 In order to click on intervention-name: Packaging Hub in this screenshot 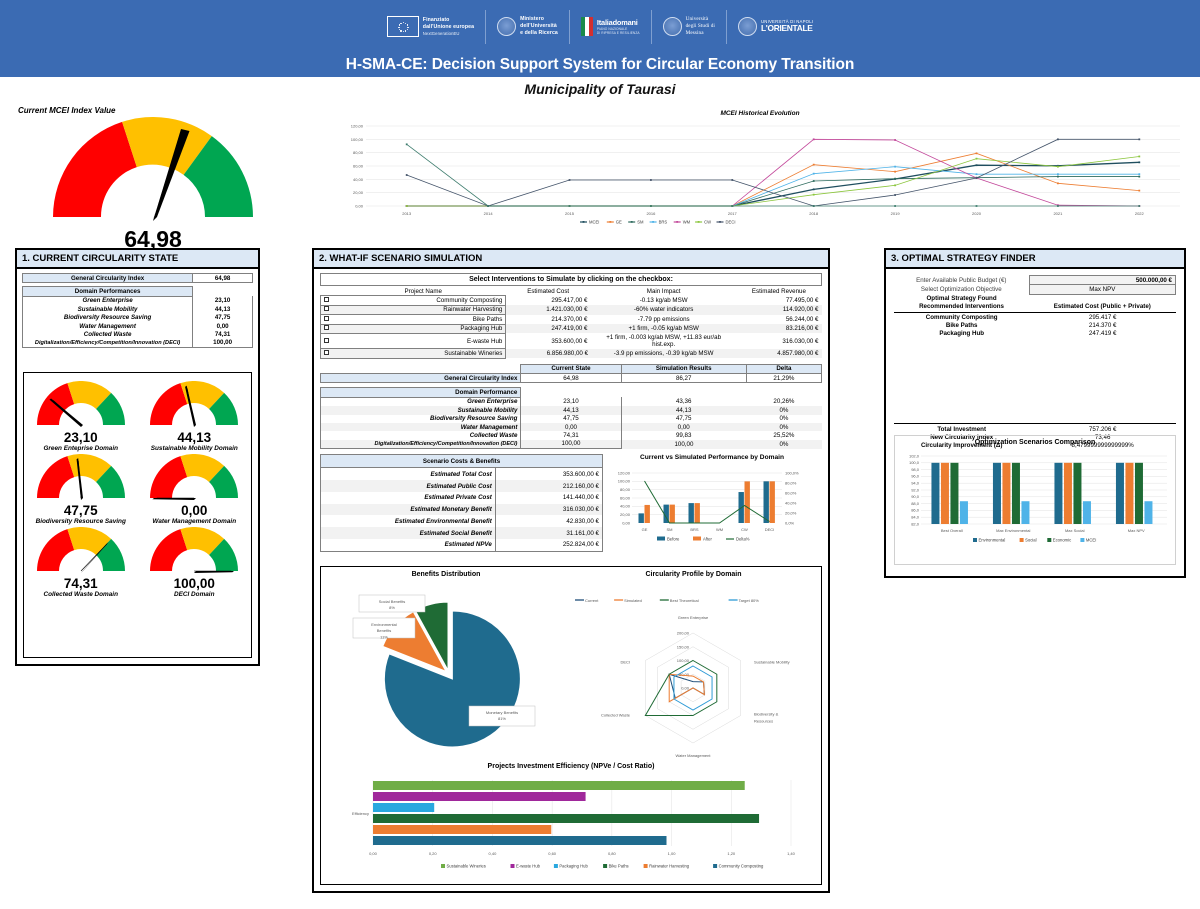, I will do `click(423, 328)`.